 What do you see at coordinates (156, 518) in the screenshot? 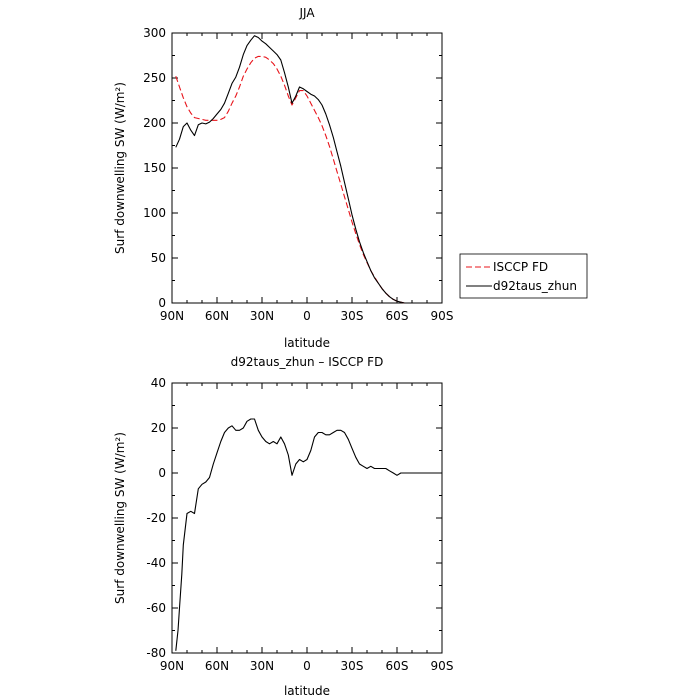
I see `bottom-y-tick-label-20: -20` at bounding box center [156, 518].